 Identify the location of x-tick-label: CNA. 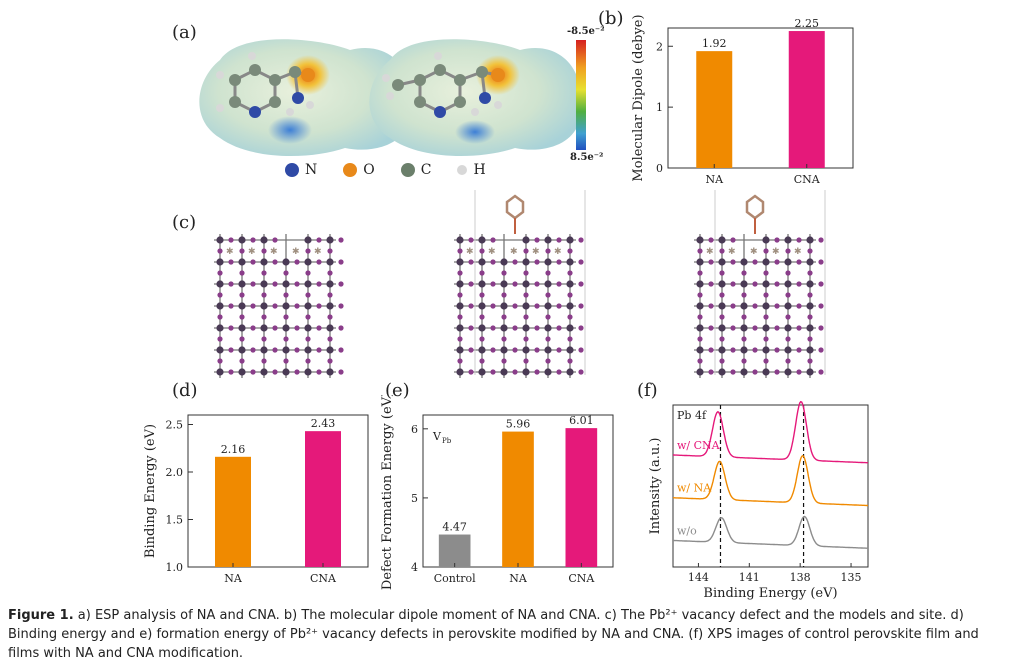
(581, 578).